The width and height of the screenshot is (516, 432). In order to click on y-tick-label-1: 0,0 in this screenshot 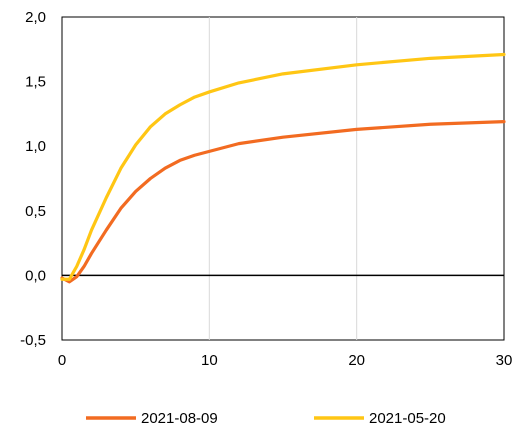, I will do `click(35, 275)`.